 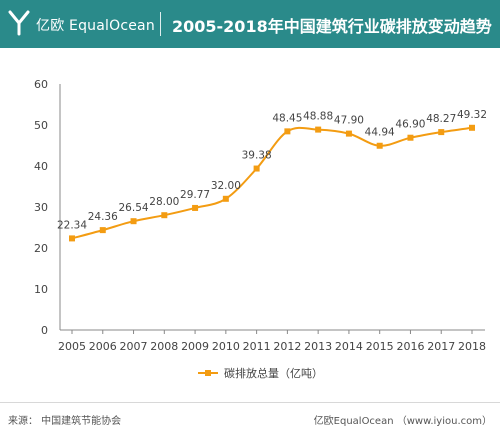 I want to click on x-tick-label: 2016, so click(x=410, y=346).